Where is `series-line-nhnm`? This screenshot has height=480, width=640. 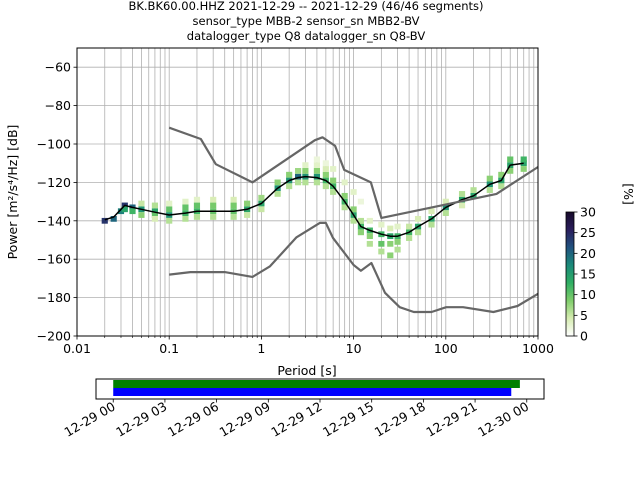 series-line-nhnm is located at coordinates (353, 172).